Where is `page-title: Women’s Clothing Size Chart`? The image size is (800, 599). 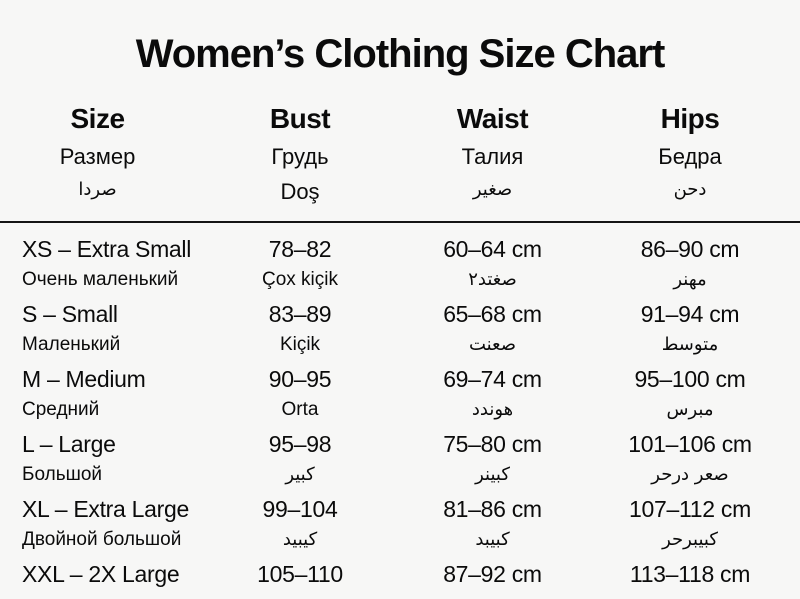
page-title: Women’s Clothing Size Chart is located at coordinates (400, 54).